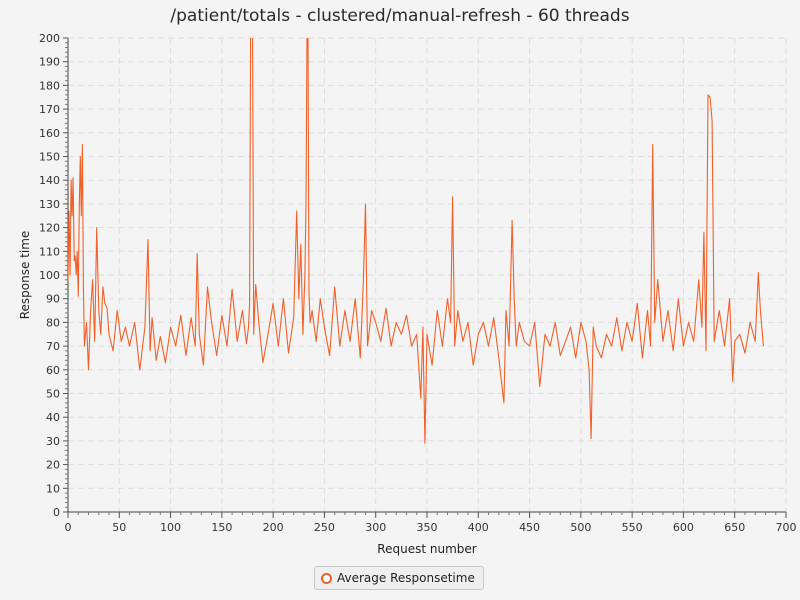  I want to click on y-tick-label: 70, so click(53, 346).